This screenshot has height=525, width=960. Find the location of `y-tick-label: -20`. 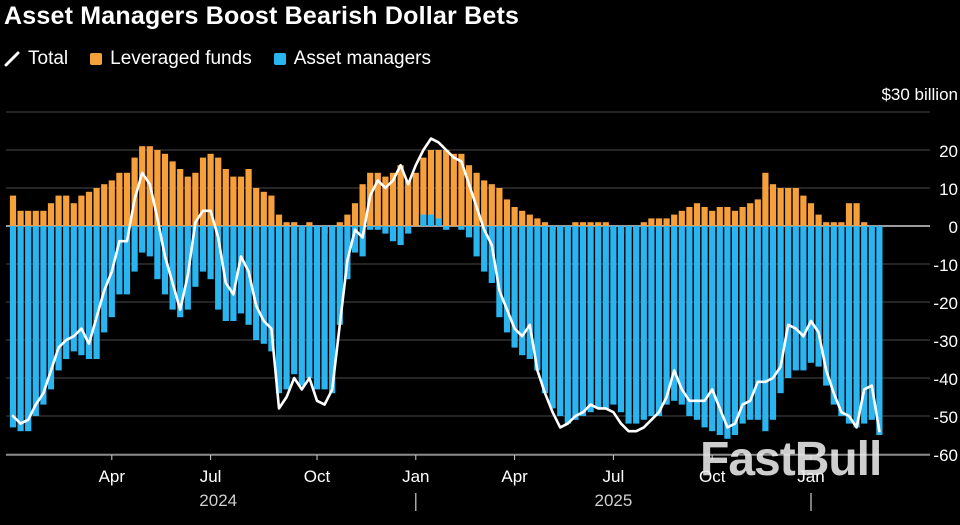

y-tick-label: -20 is located at coordinates (945, 303).